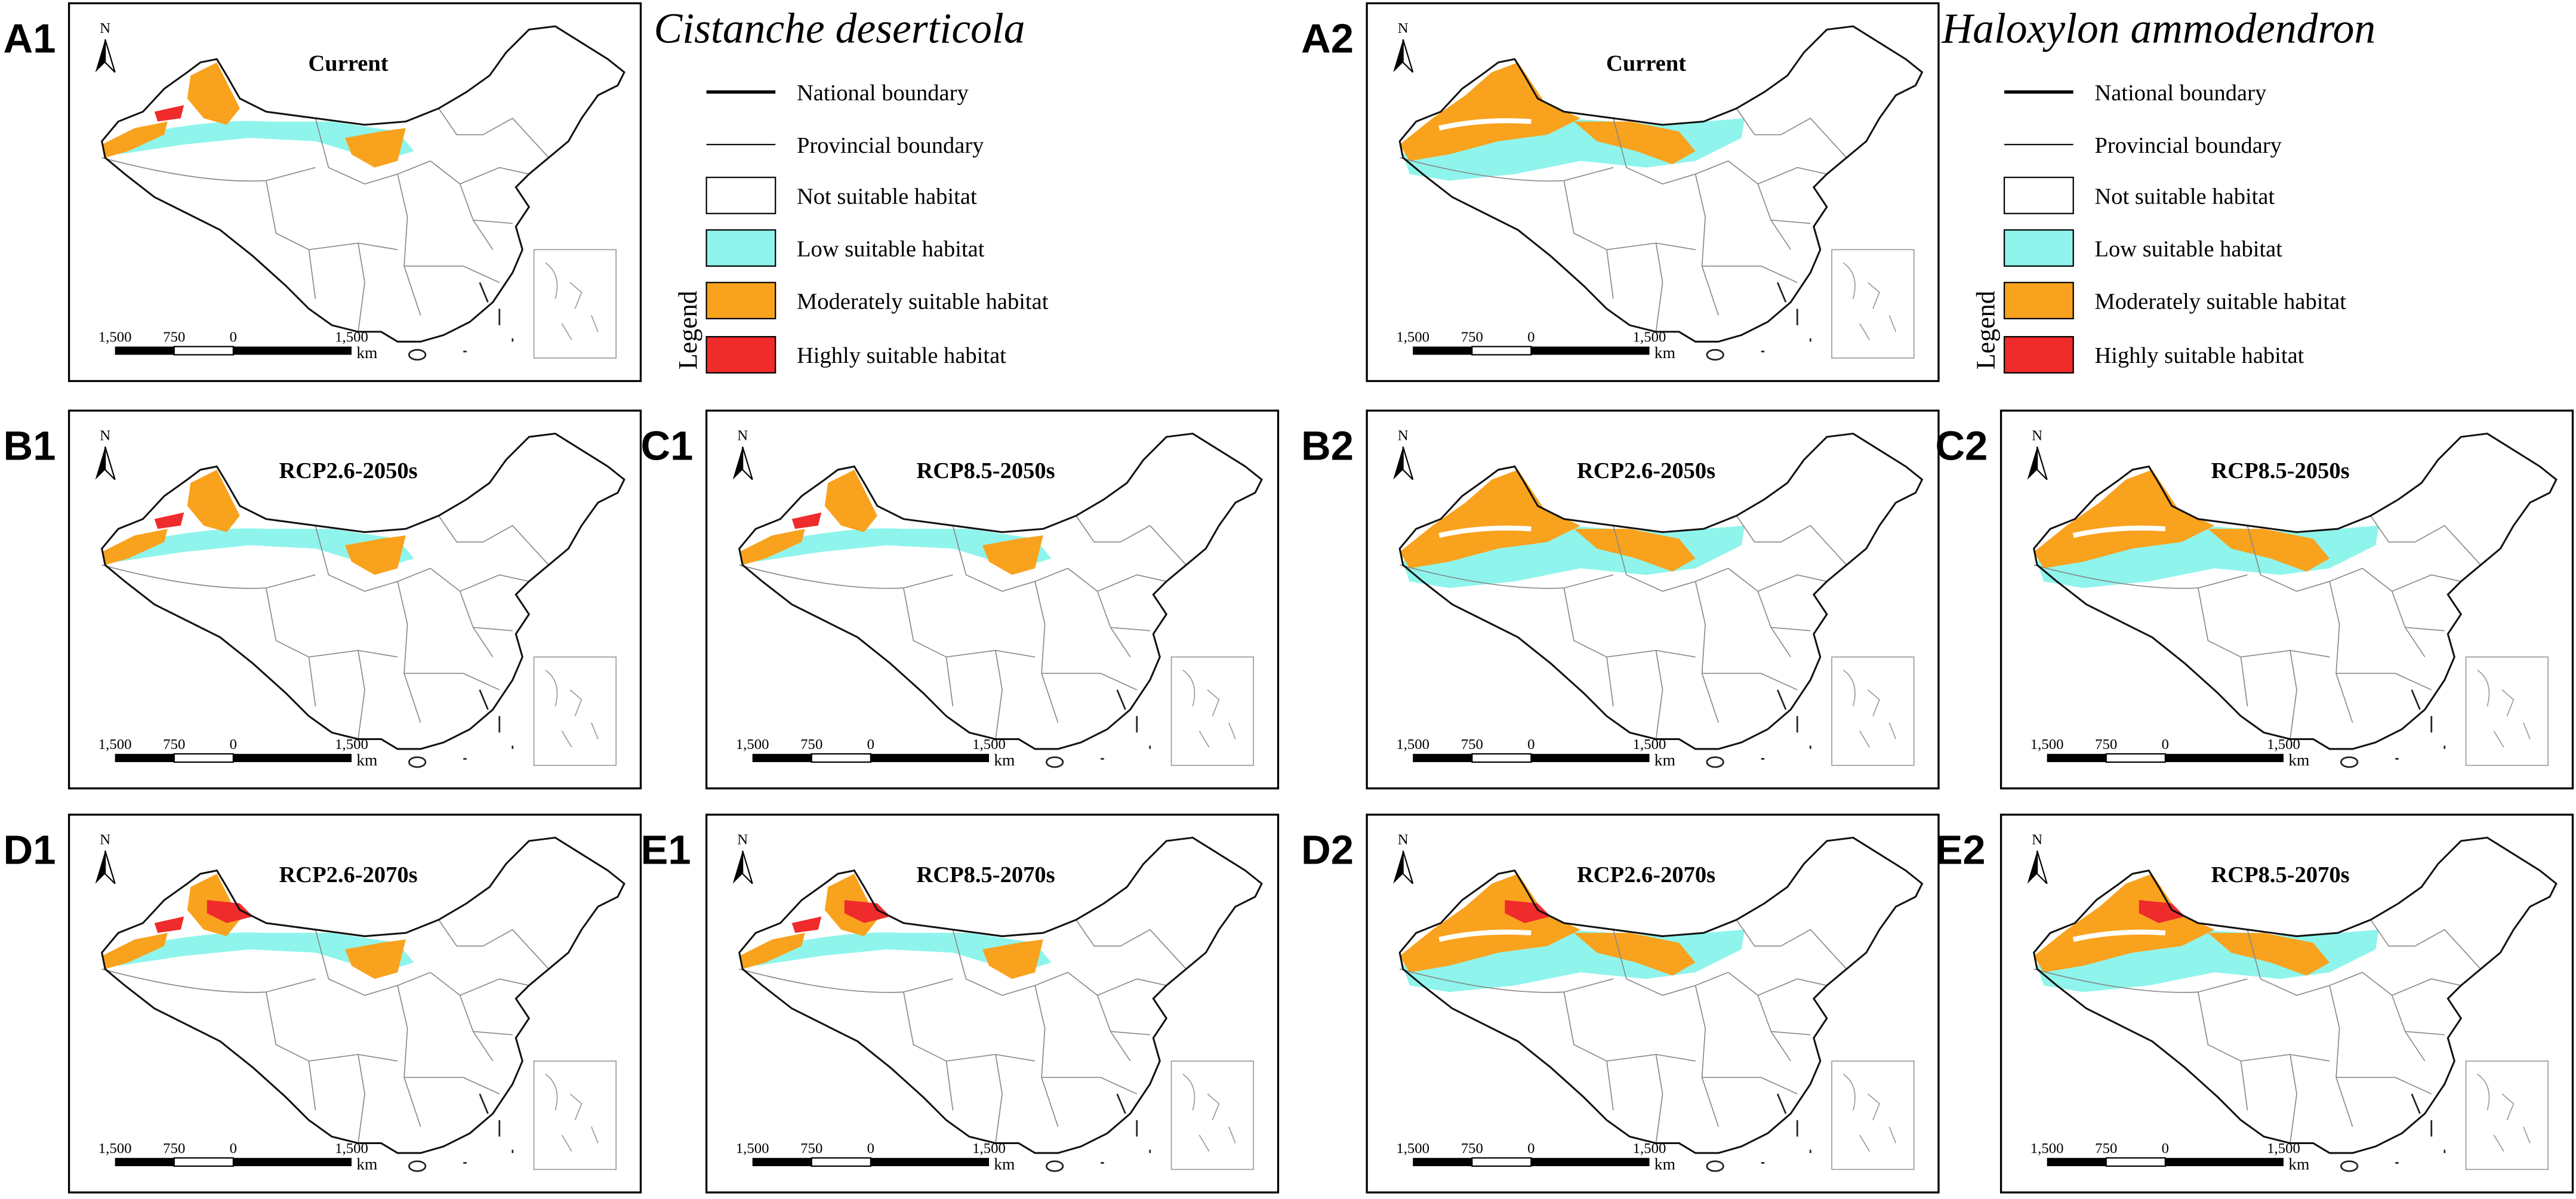 The image size is (2576, 1199). I want to click on panel-label: D2, so click(1327, 850).